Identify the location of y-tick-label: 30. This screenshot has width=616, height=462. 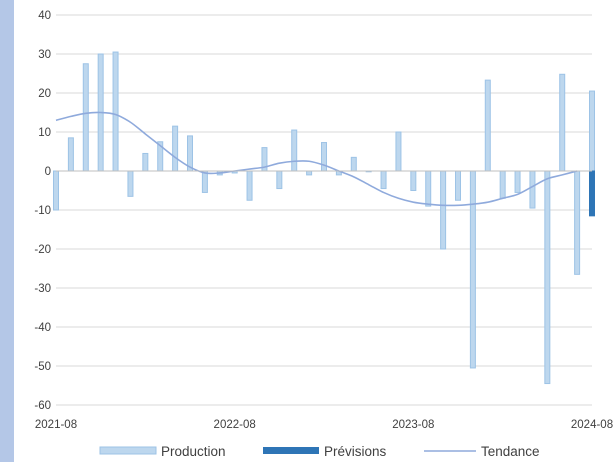
(44, 55).